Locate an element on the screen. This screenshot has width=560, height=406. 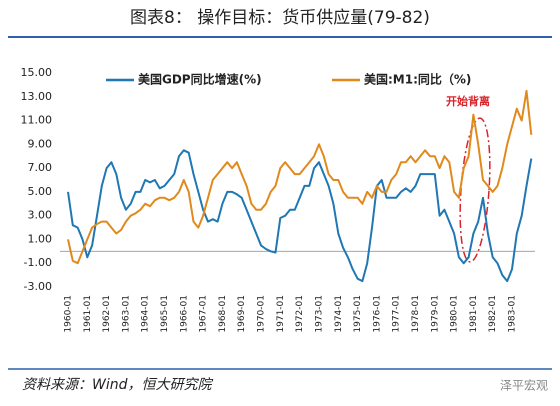
x-tick-label: 1967-01 is located at coordinates (204, 314).